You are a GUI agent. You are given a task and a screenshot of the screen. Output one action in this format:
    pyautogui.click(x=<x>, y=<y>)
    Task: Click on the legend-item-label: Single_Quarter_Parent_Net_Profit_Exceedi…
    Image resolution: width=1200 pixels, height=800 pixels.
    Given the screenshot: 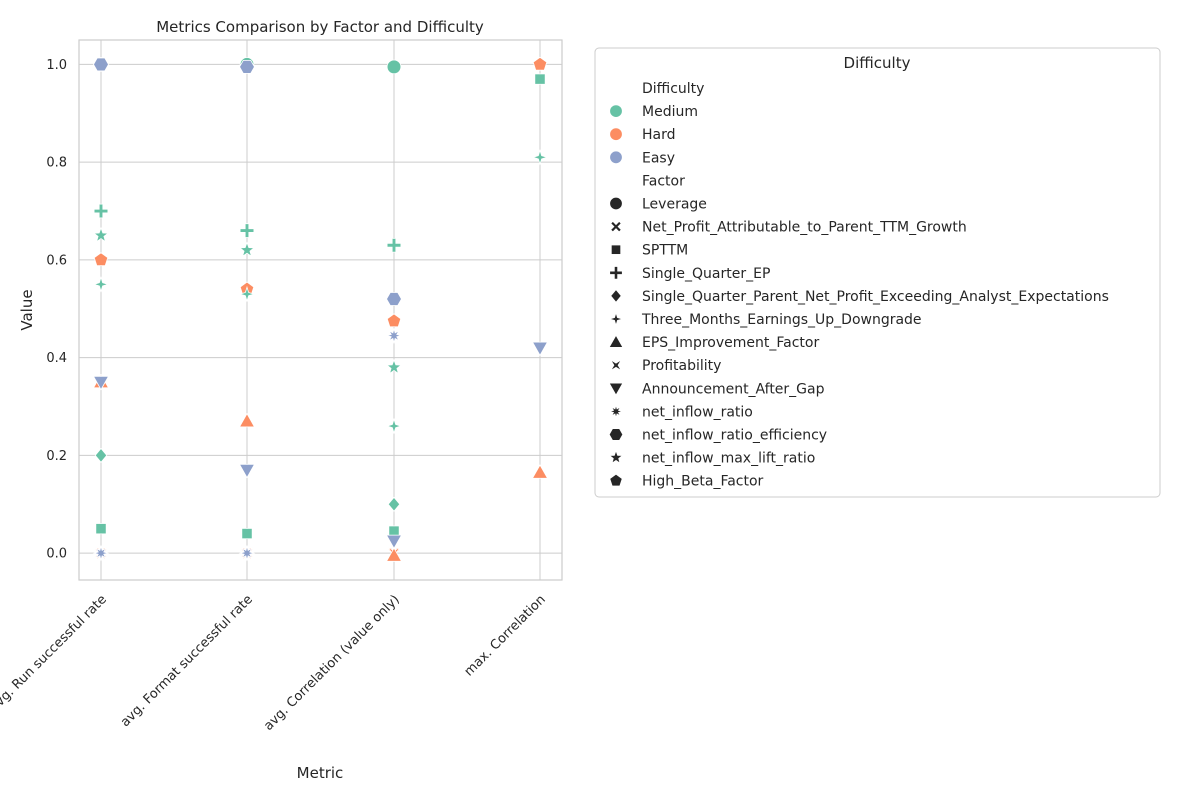 What is the action you would take?
    pyautogui.click(x=875, y=297)
    